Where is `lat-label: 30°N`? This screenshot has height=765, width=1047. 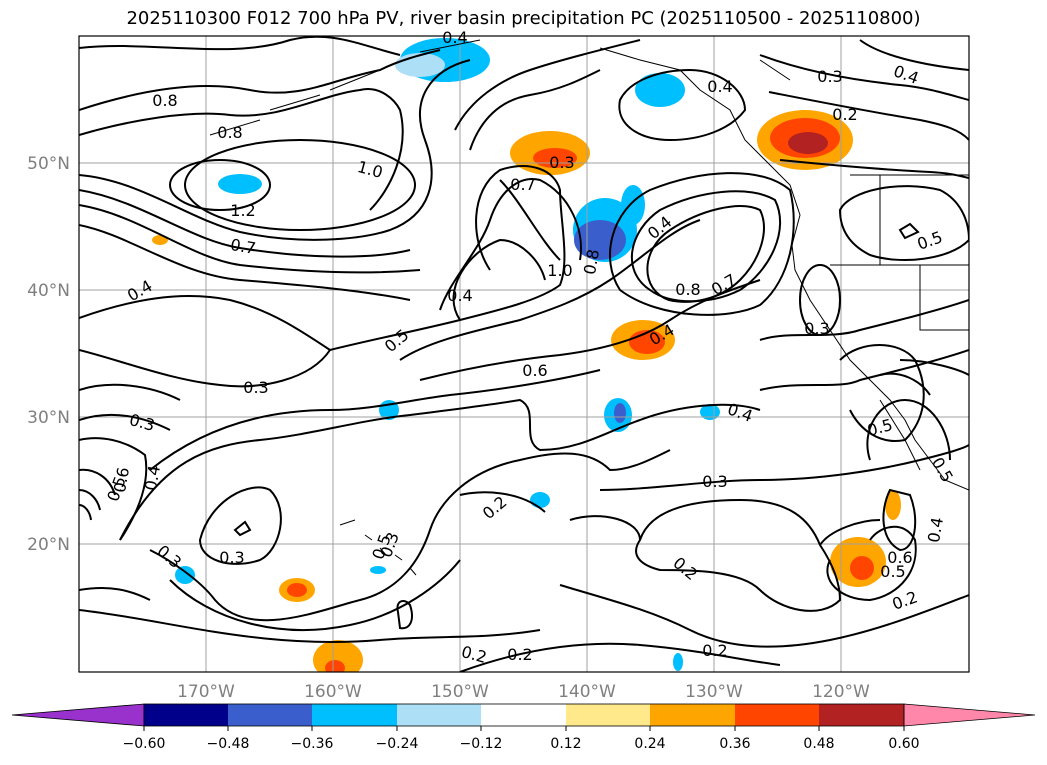
lat-label: 30°N is located at coordinates (48, 418).